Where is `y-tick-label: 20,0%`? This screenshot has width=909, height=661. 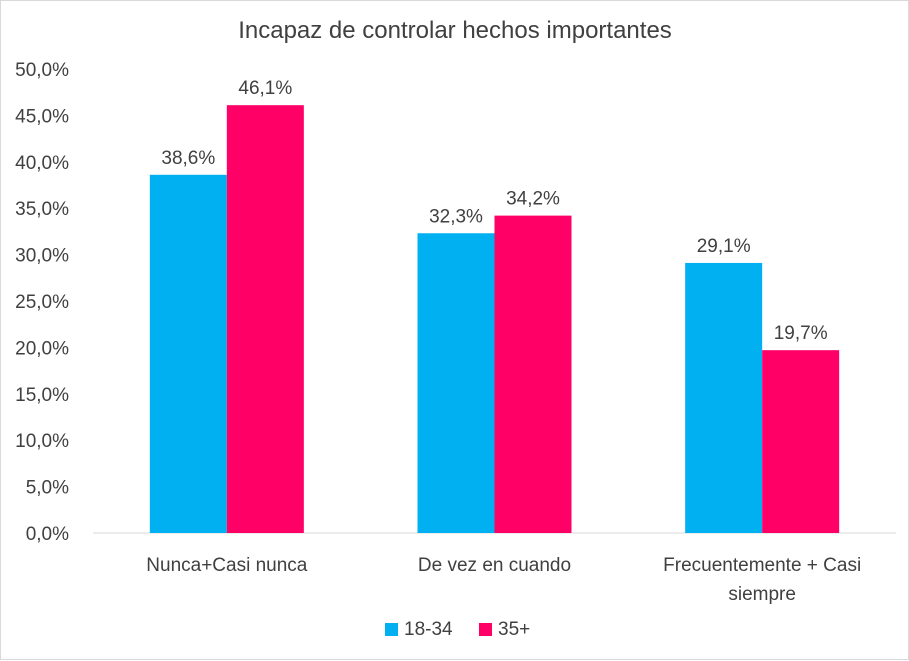 y-tick-label: 20,0% is located at coordinates (42, 348).